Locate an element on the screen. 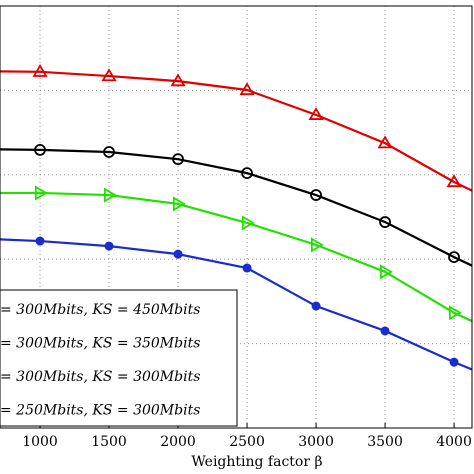 The image size is (474, 474). x-tick-label: 4000 is located at coordinates (454, 442).